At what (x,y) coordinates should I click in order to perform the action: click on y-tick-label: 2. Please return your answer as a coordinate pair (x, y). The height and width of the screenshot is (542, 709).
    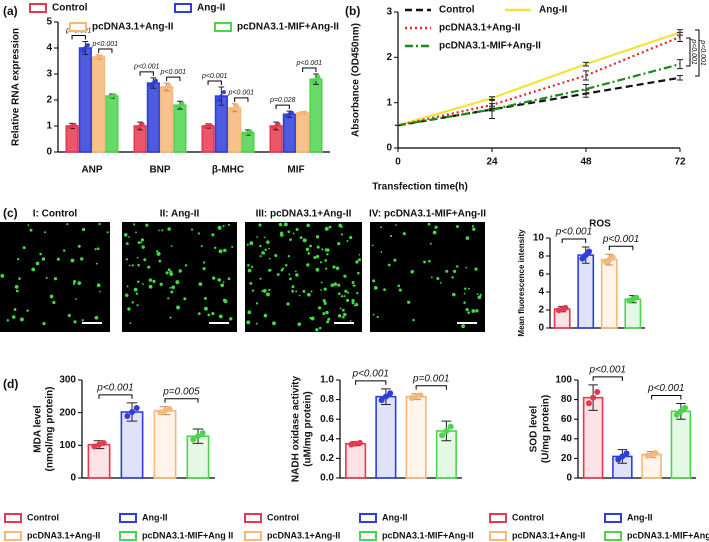
    Looking at the image, I should click on (541, 310).